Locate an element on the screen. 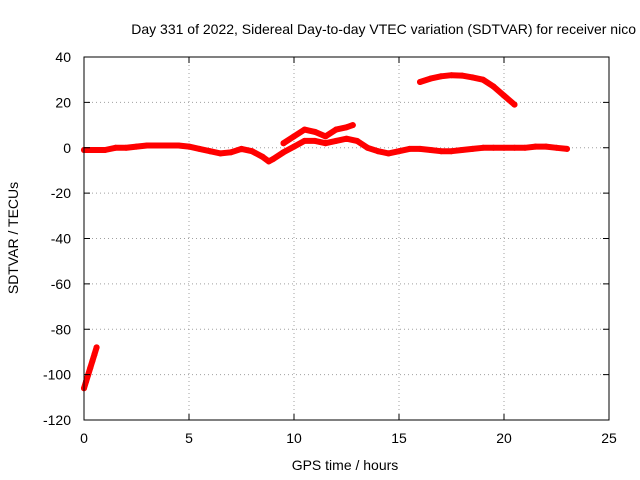 Image resolution: width=640 pixels, height=480 pixels. y-tick-label: -60 is located at coordinates (61, 284).